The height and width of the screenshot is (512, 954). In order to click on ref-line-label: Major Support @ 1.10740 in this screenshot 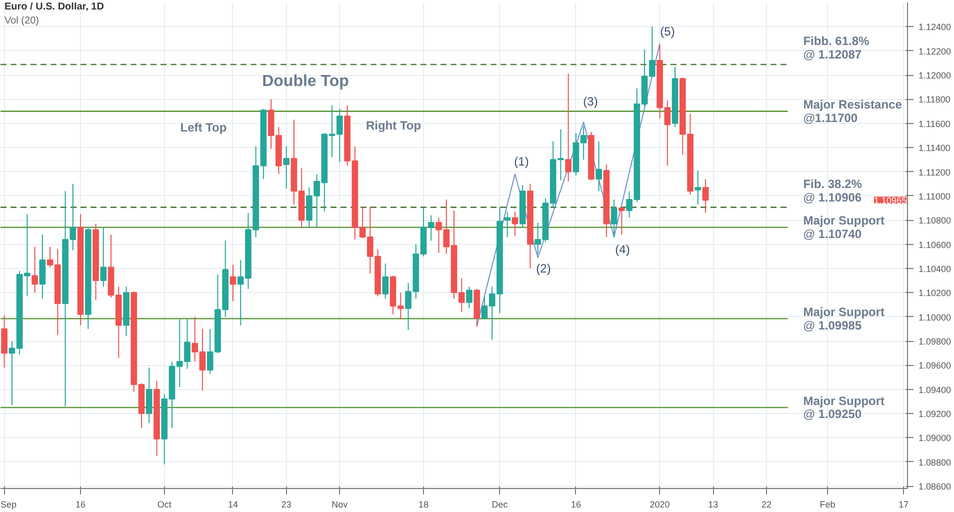, I will do `click(844, 228)`.